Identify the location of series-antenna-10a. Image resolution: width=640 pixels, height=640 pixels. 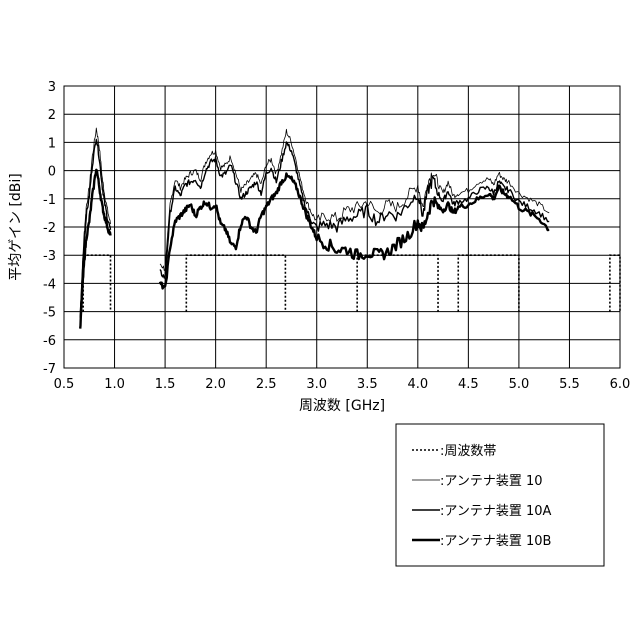
(95, 229).